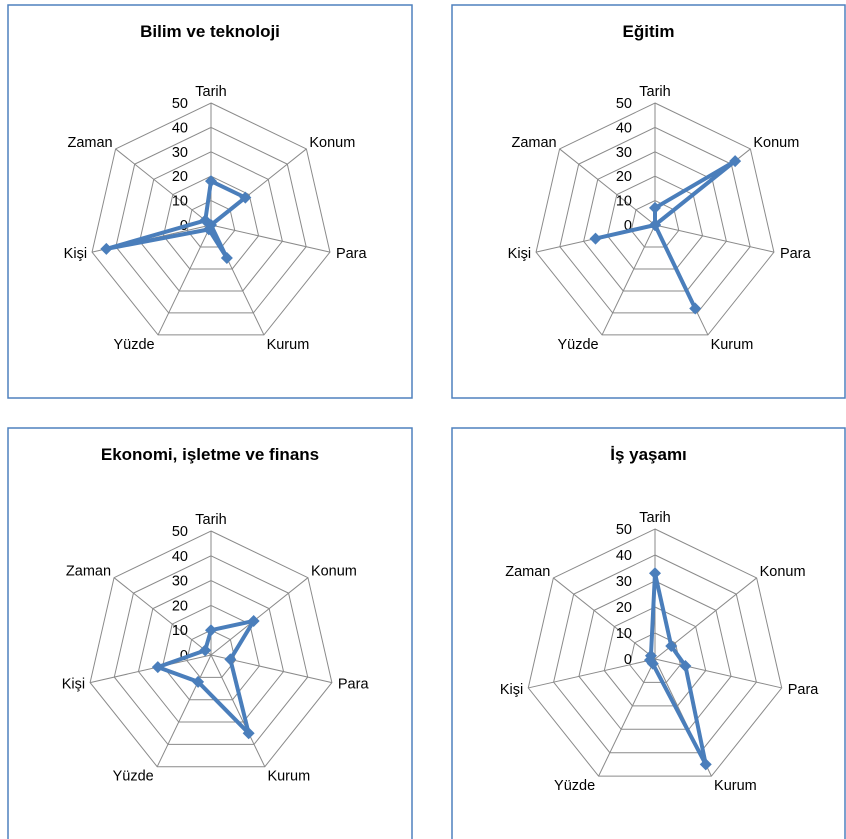  I want to click on chart-title: Ekonomi, işletme ve finans, so click(210, 454).